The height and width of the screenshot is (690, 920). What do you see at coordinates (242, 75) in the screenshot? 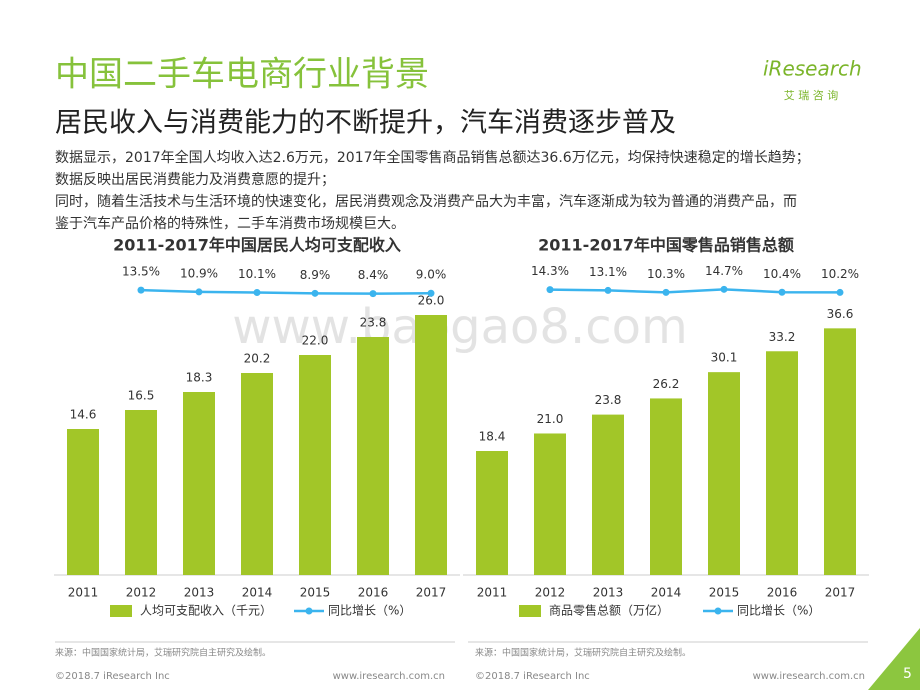
I see `slide-title: 中国二手车电商行业背景` at bounding box center [242, 75].